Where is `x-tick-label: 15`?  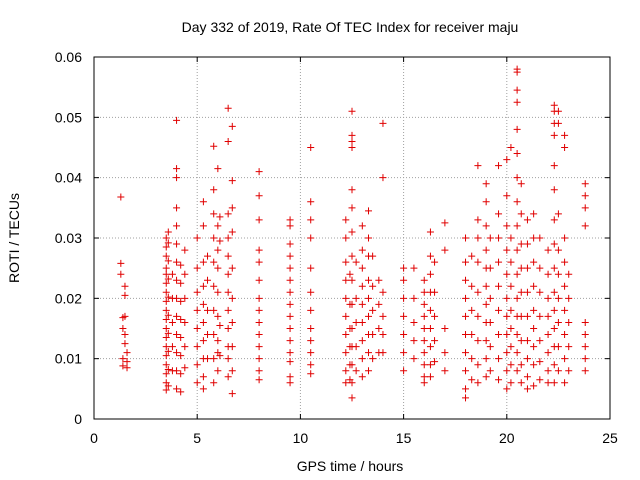
x-tick-label: 15 is located at coordinates (404, 438).